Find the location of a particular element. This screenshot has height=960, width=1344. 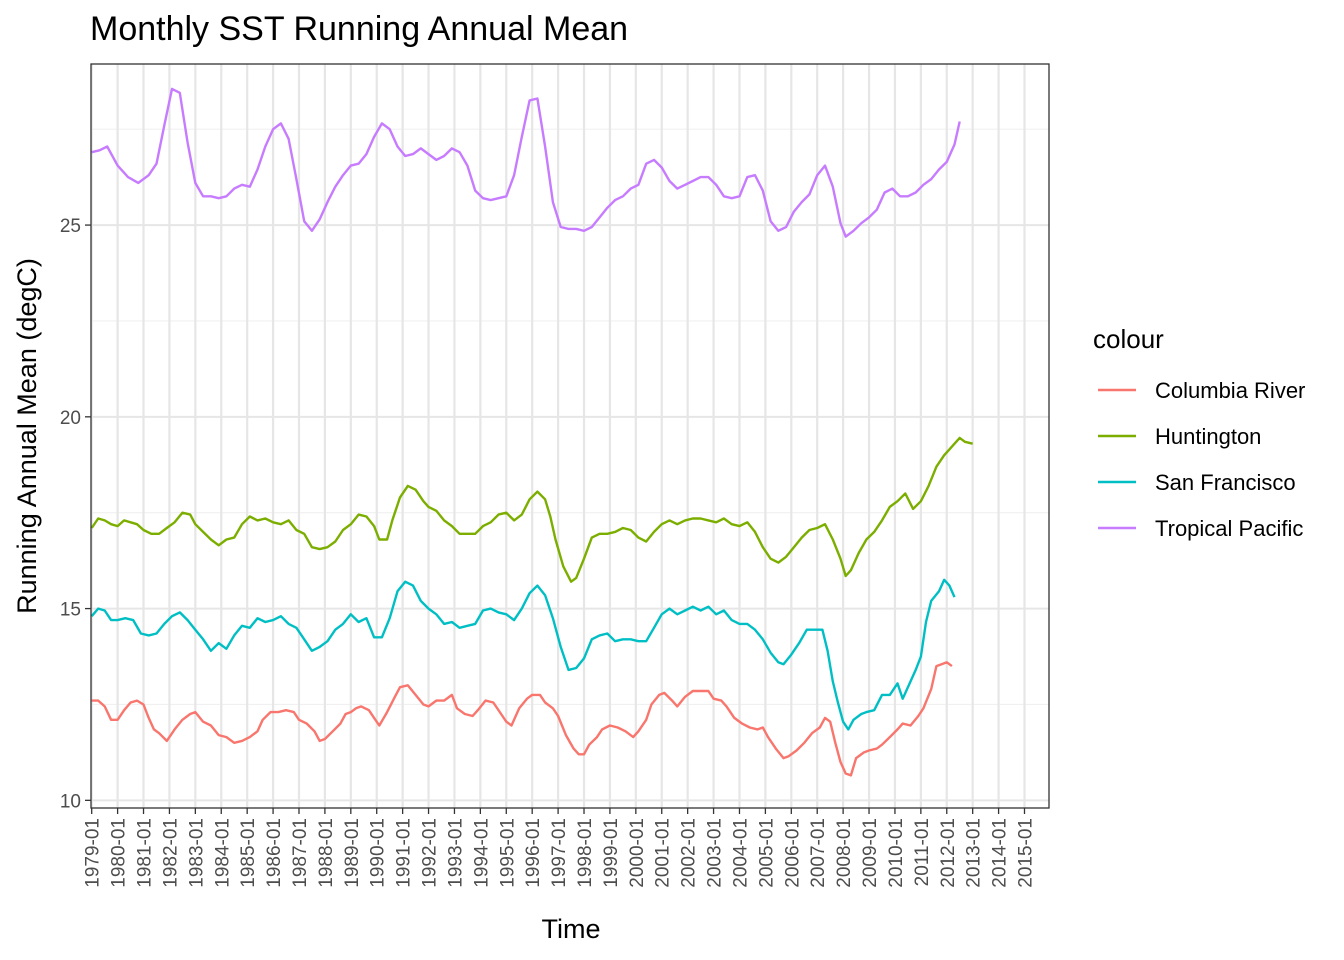

x-tick-label: 1987-01 is located at coordinates (300, 853).